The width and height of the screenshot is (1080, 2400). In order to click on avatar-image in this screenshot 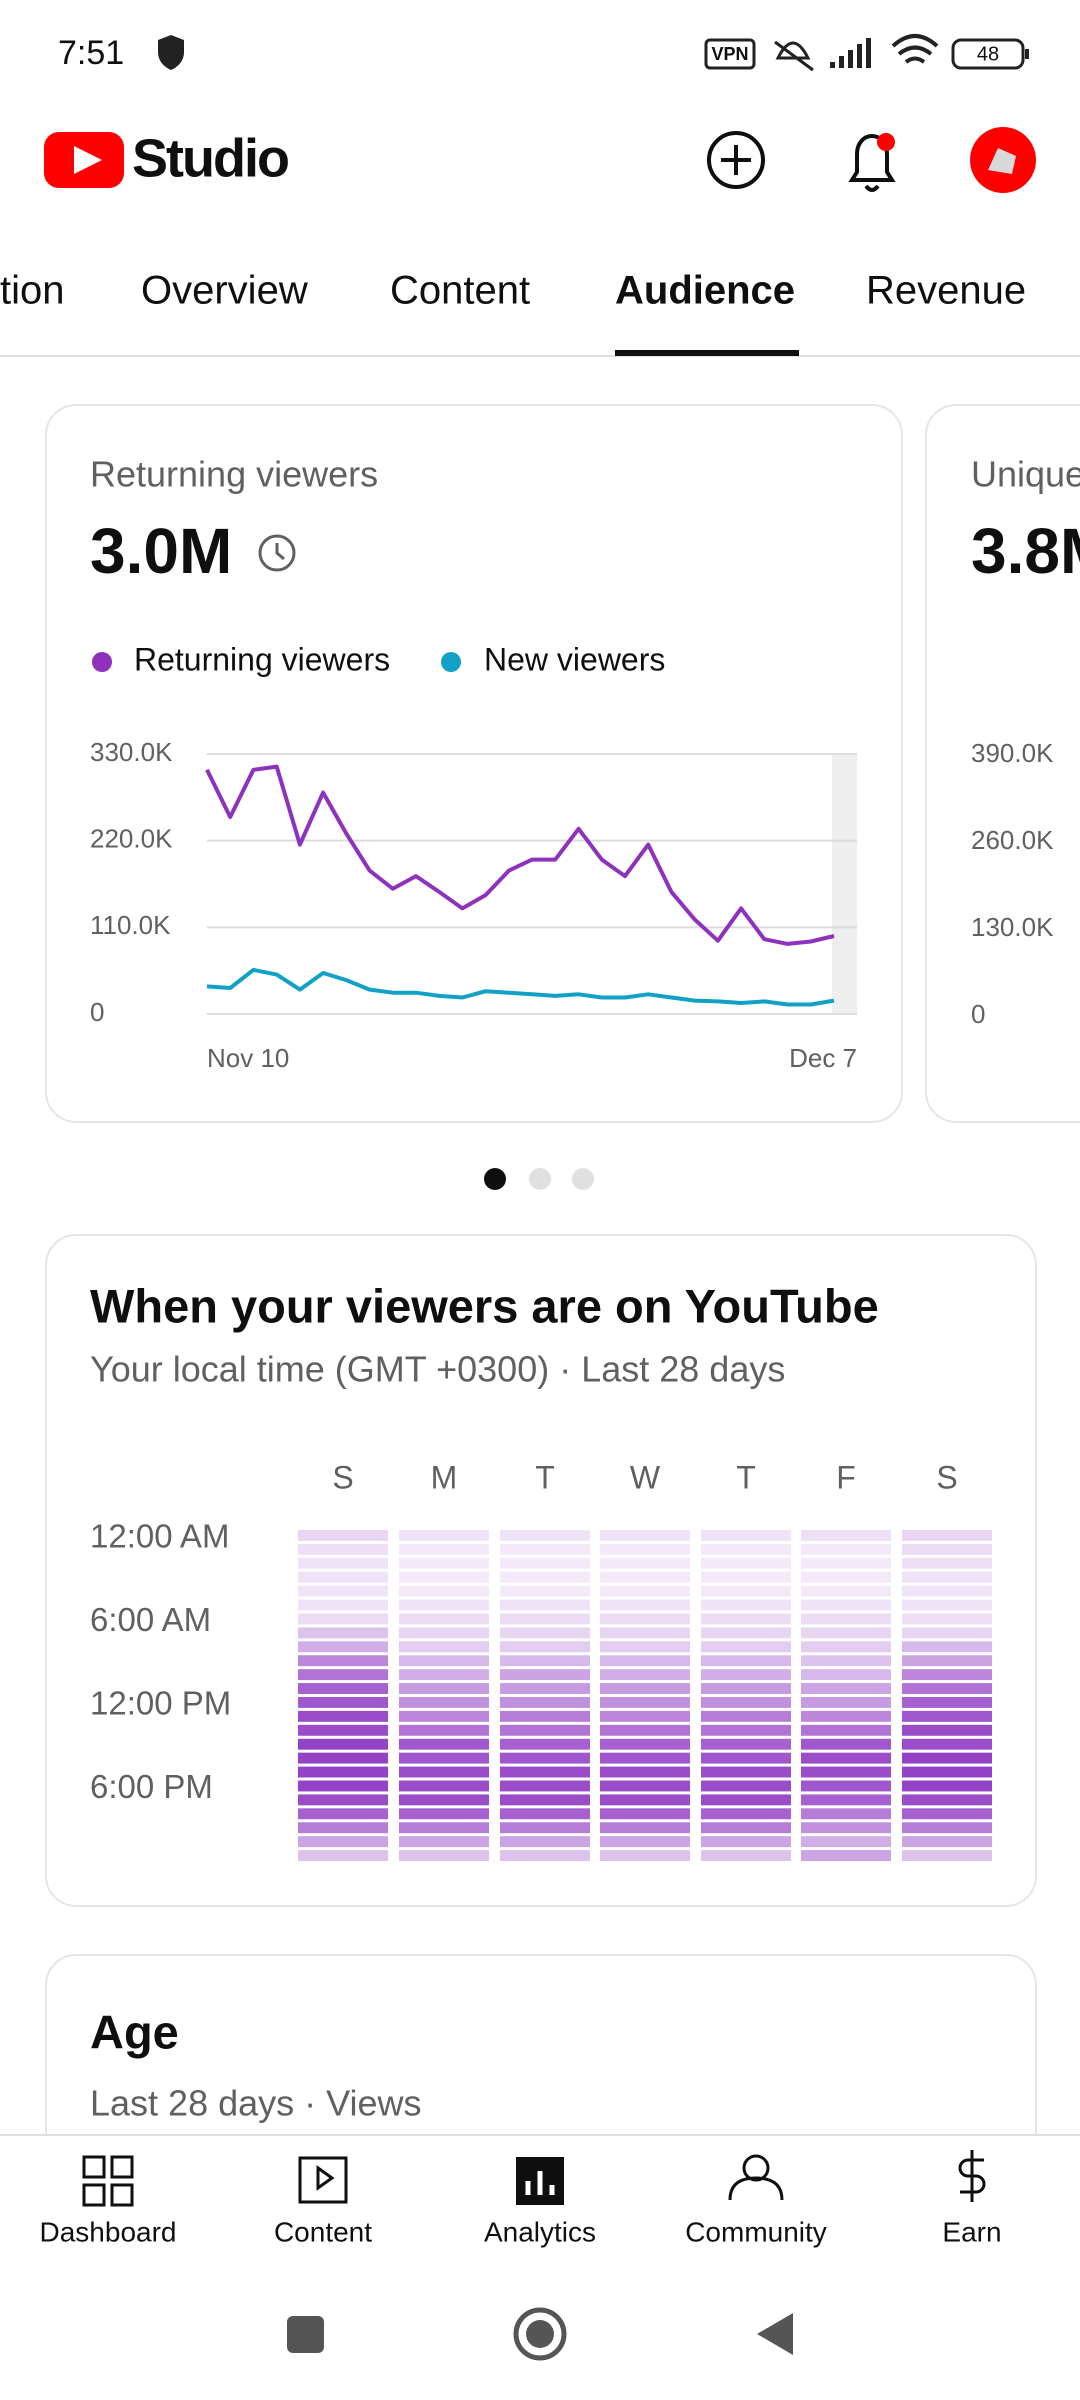, I will do `click(1002, 161)`.